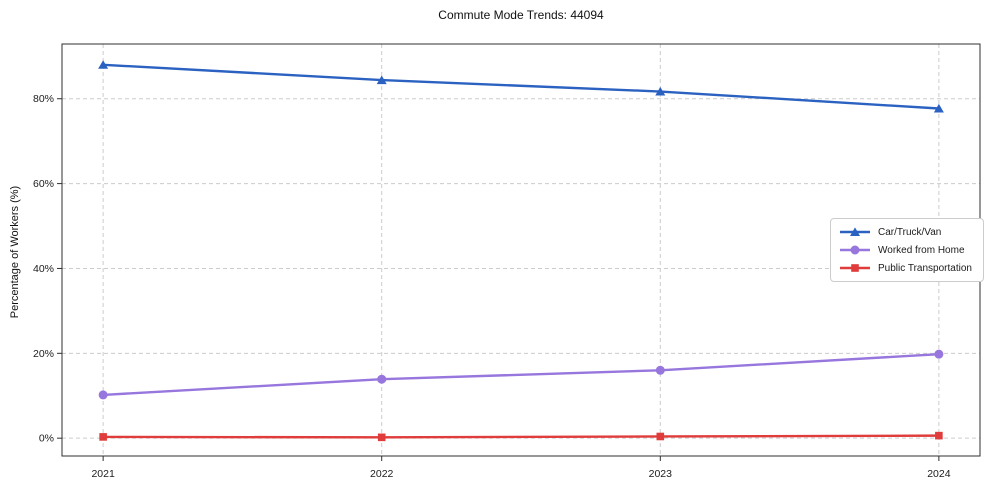 Image resolution: width=990 pixels, height=490 pixels. Describe the element at coordinates (43, 354) in the screenshot. I see `y-tick-label: 20%` at that location.